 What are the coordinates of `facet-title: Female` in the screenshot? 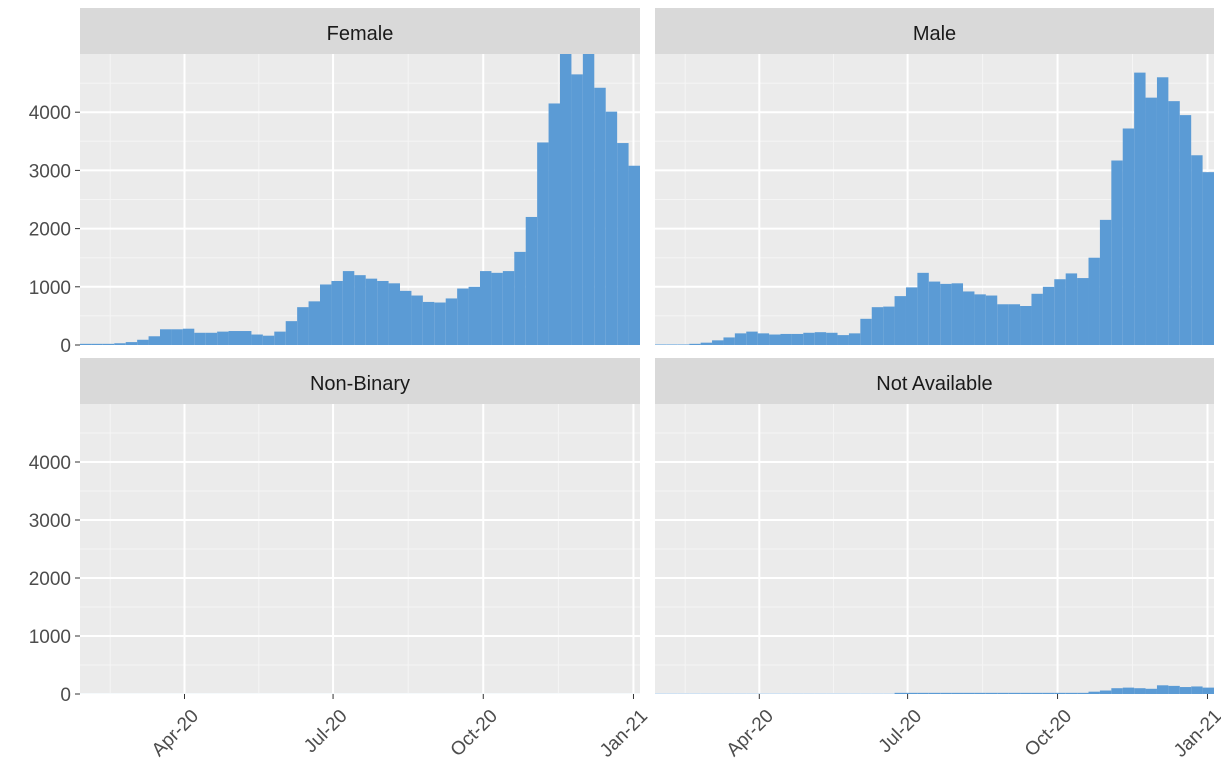 It's located at (360, 34).